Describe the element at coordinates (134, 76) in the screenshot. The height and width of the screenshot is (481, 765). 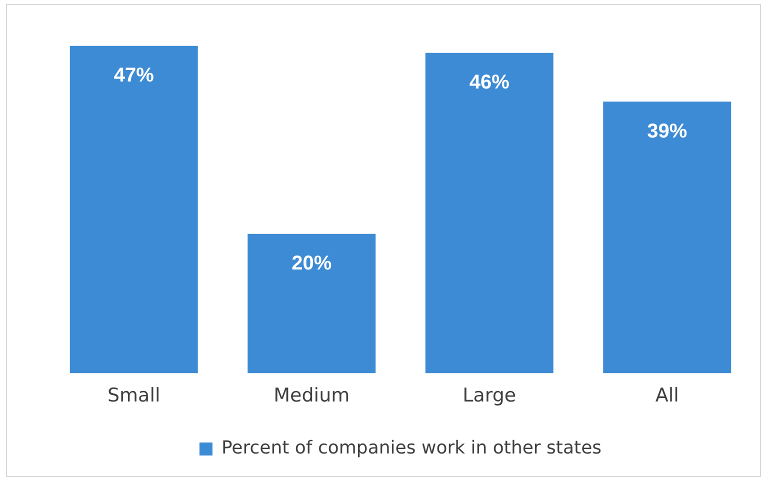
I see `data-label: 47%` at that location.